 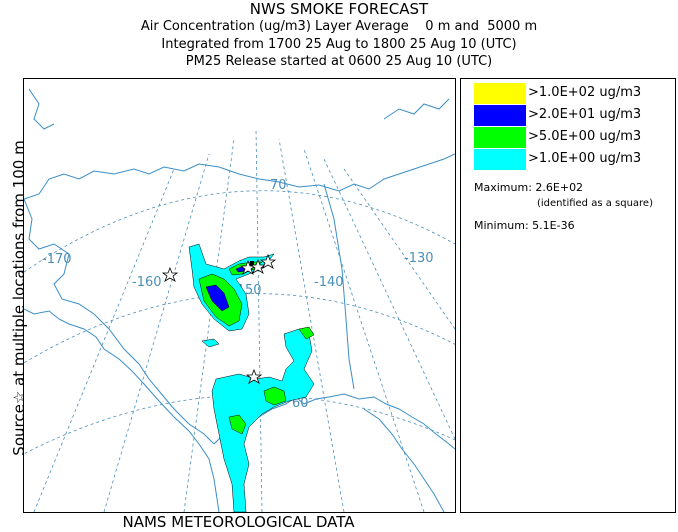 What do you see at coordinates (300, 403) in the screenshot?
I see `lat-label-60: 60` at bounding box center [300, 403].